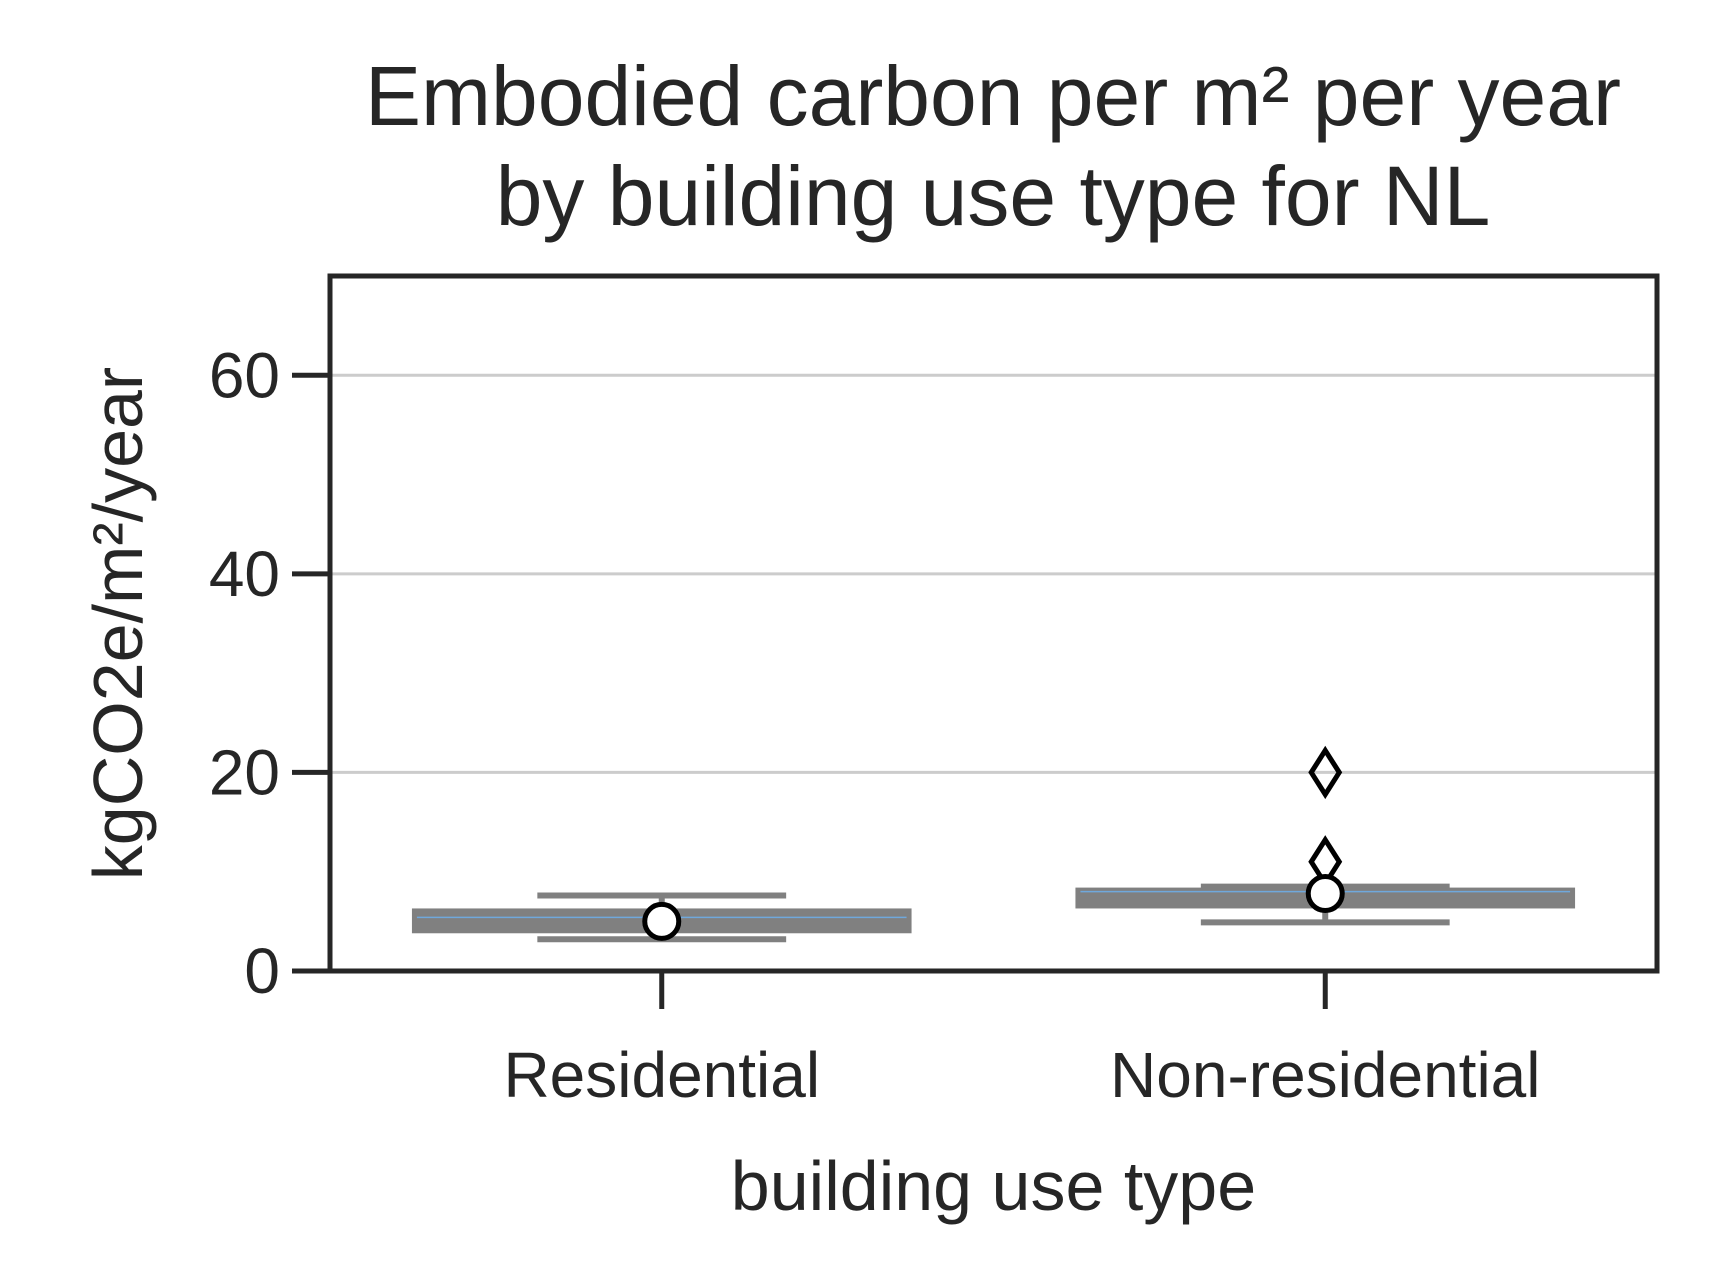 Image resolution: width=1735 pixels, height=1284 pixels. Describe the element at coordinates (993, 196) in the screenshot. I see `chart-title-line: by building use type for NL` at that location.